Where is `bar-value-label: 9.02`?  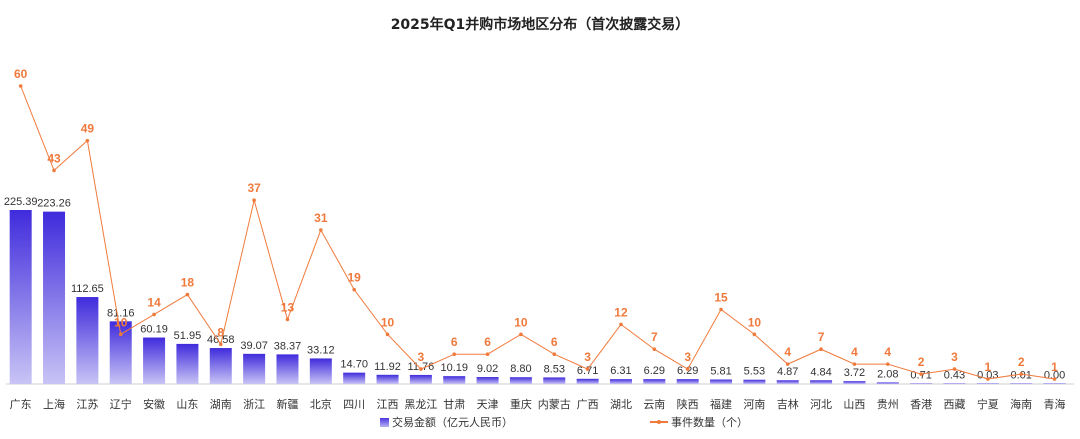
bar-value-label: 9.02 is located at coordinates (487, 369).